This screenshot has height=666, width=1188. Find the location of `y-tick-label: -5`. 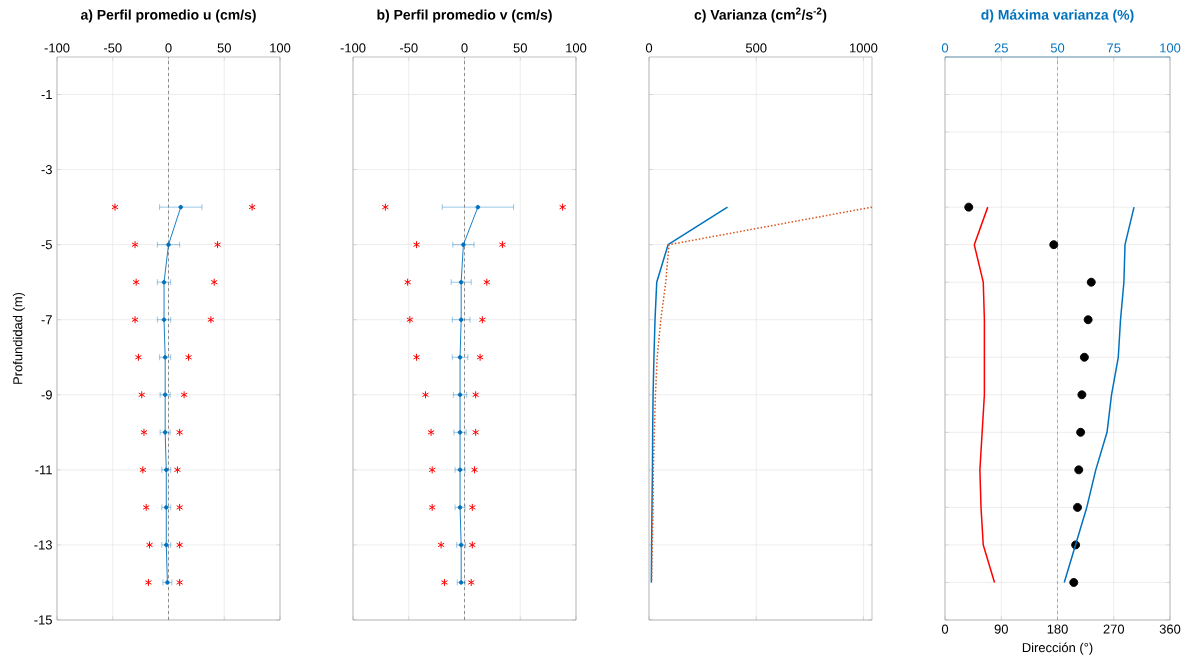

y-tick-label: -5 is located at coordinates (46, 245).